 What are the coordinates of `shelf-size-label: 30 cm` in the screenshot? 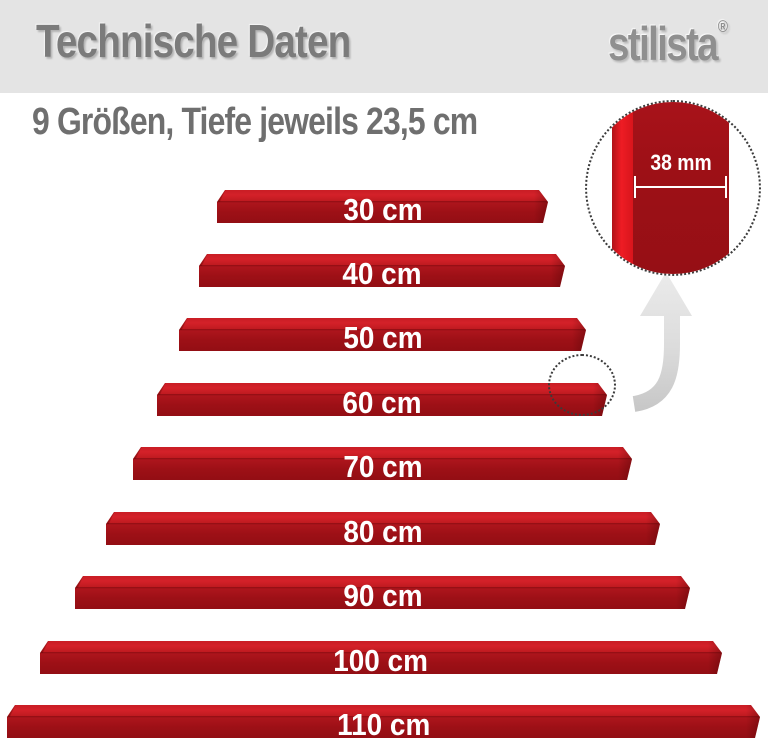 It's located at (382, 209).